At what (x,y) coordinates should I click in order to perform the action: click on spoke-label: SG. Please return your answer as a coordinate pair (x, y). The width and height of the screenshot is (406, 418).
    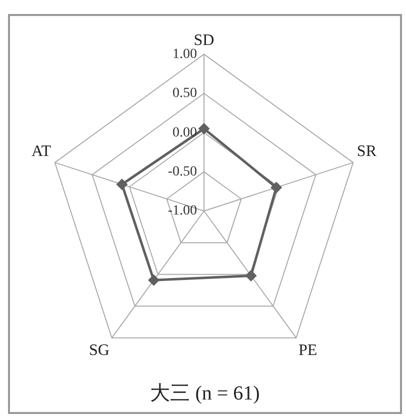
    Looking at the image, I should click on (99, 350).